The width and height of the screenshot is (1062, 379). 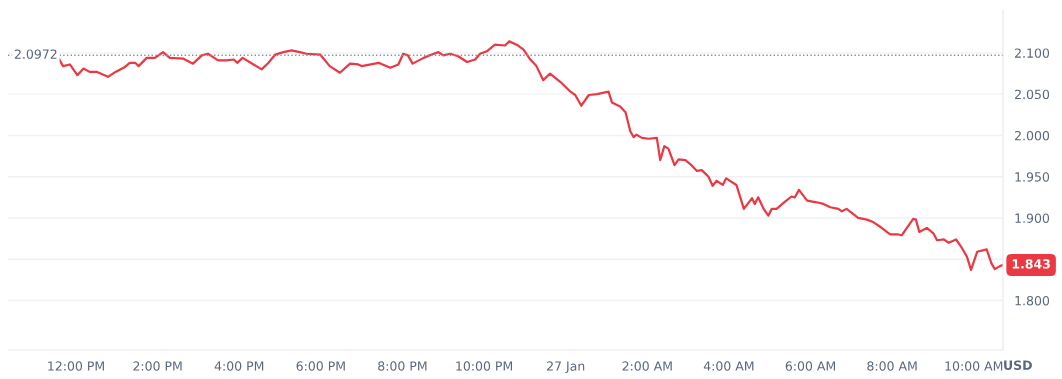 What do you see at coordinates (810, 366) in the screenshot?
I see `x-tick-label: 6:00 AM` at bounding box center [810, 366].